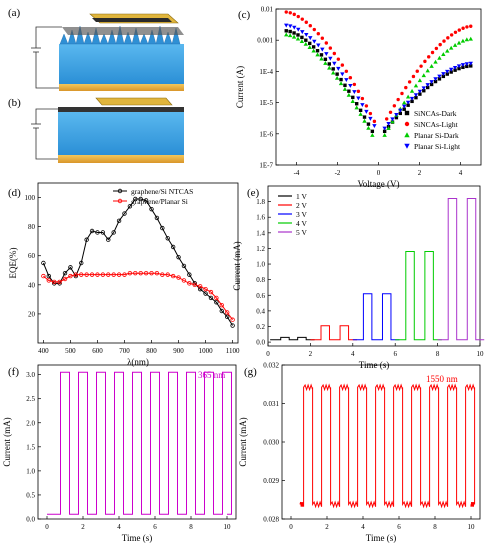 The width and height of the screenshot is (491, 550). Describe the element at coordinates (43, 351) in the screenshot. I see `x-tick-label: 400` at that location.